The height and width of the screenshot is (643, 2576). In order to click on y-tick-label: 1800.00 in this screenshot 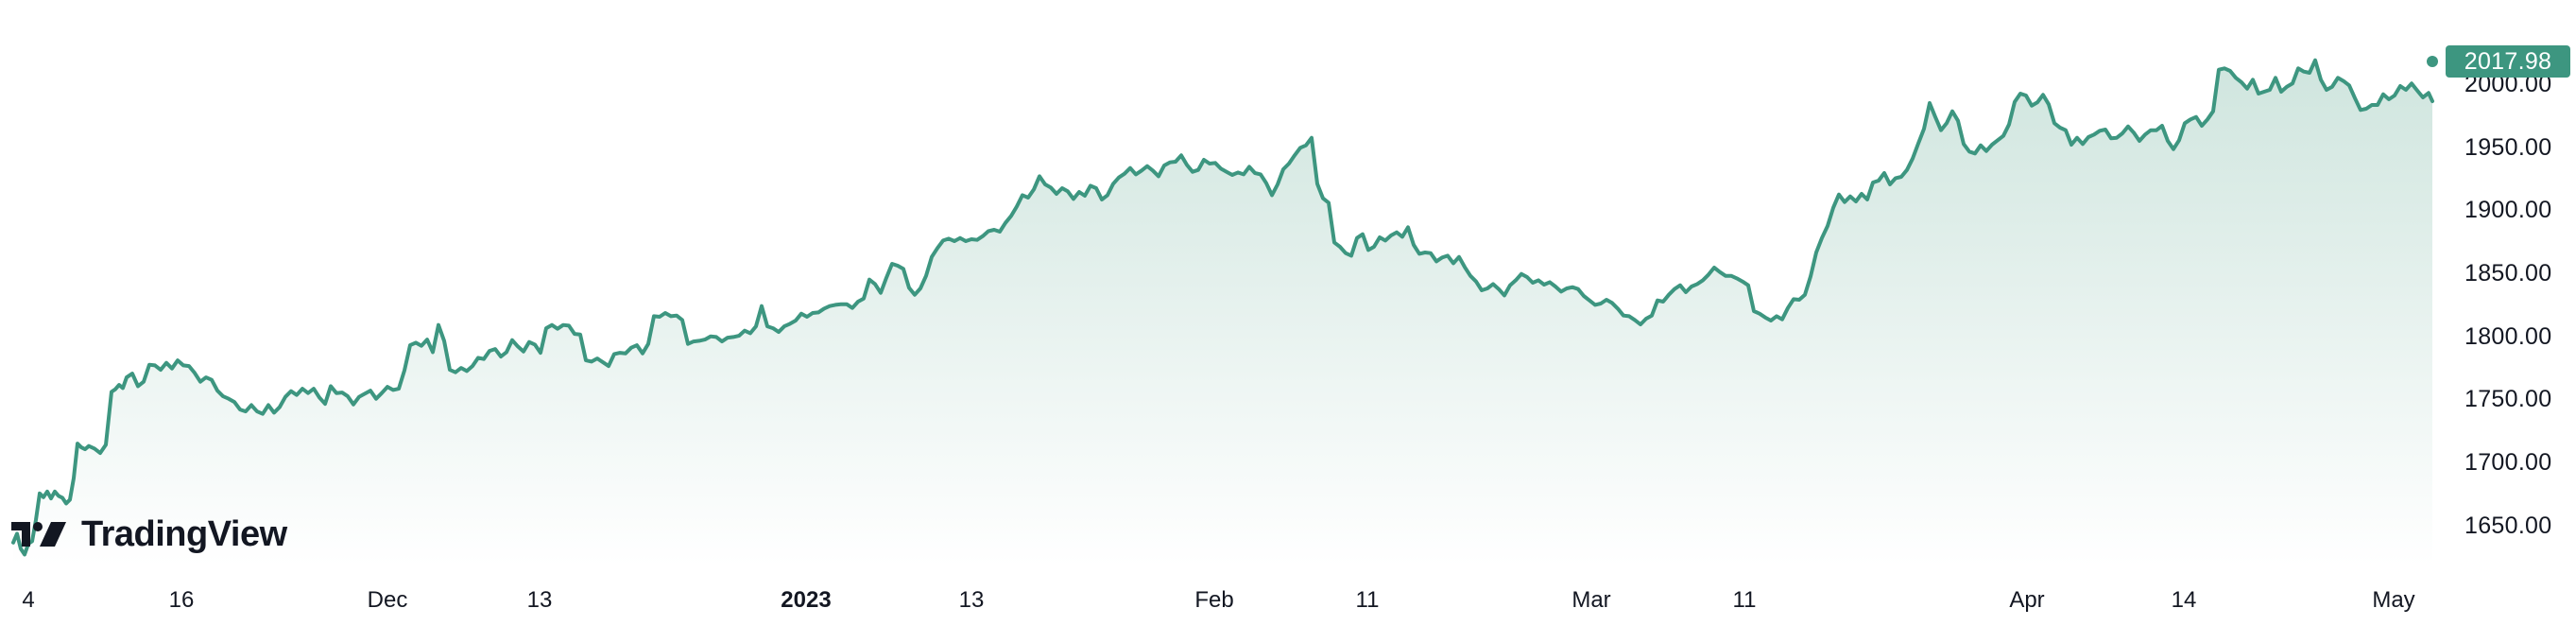, I will do `click(2508, 336)`.